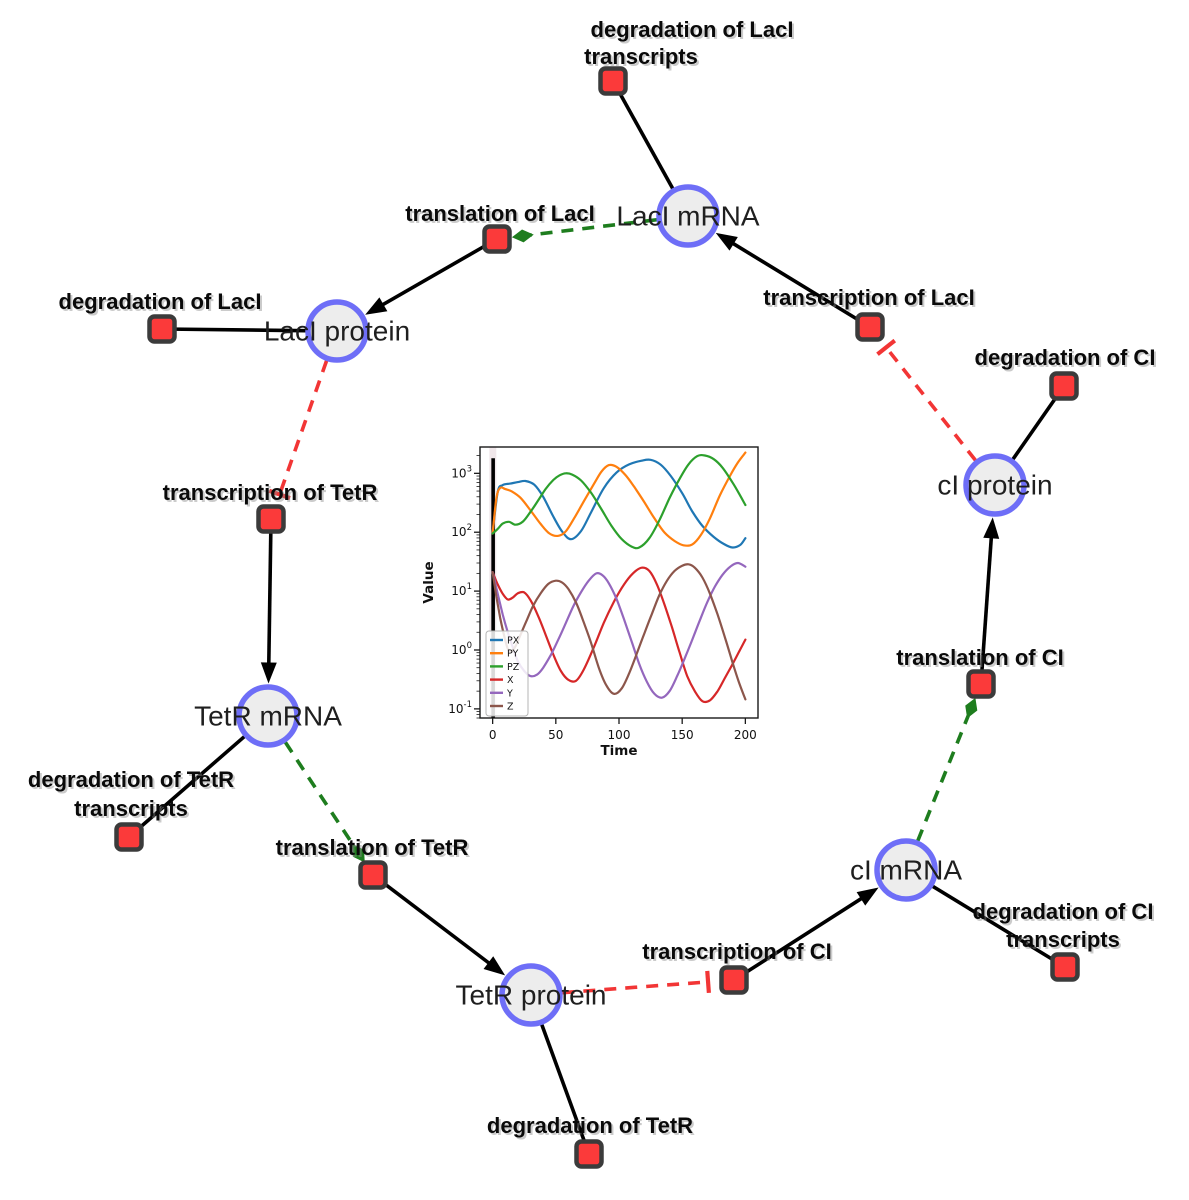 This screenshot has height=1200, width=1189. What do you see at coordinates (806, 934) in the screenshot?
I see `edge-ci-mrna-tx-ci` at bounding box center [806, 934].